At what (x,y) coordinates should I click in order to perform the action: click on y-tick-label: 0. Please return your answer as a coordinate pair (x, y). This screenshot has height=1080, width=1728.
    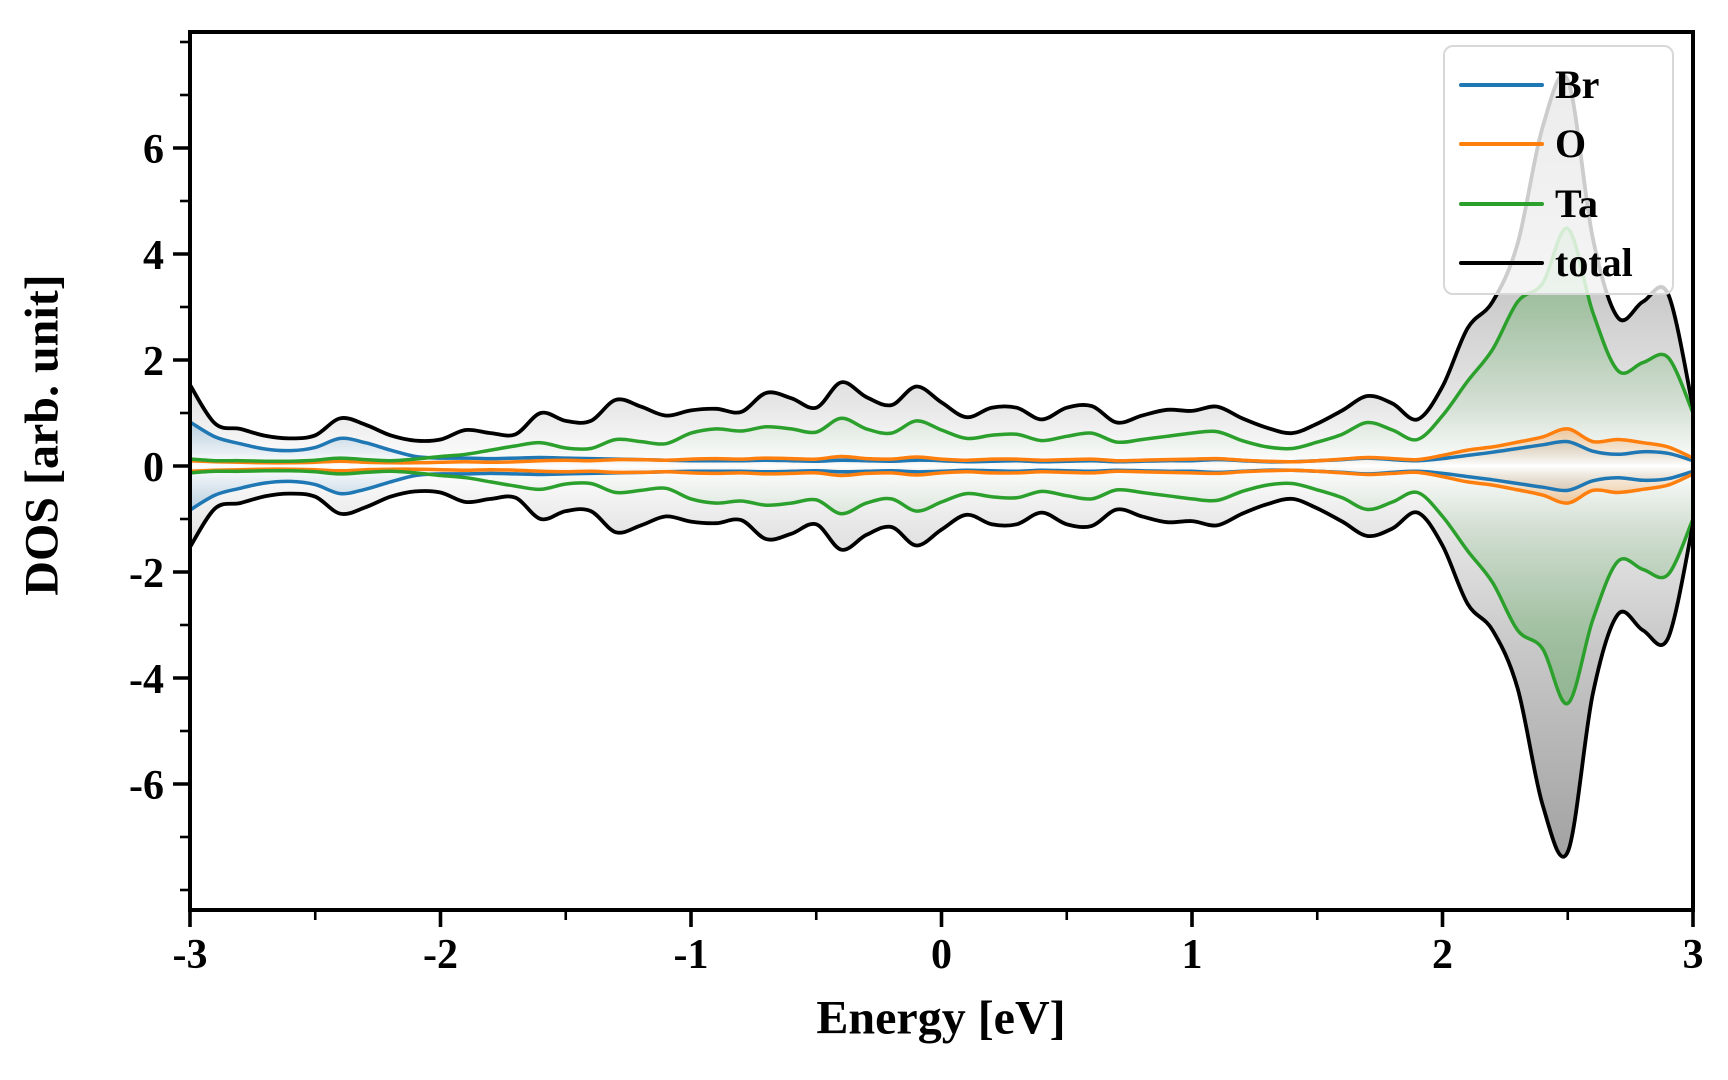
    Looking at the image, I should click on (153, 468).